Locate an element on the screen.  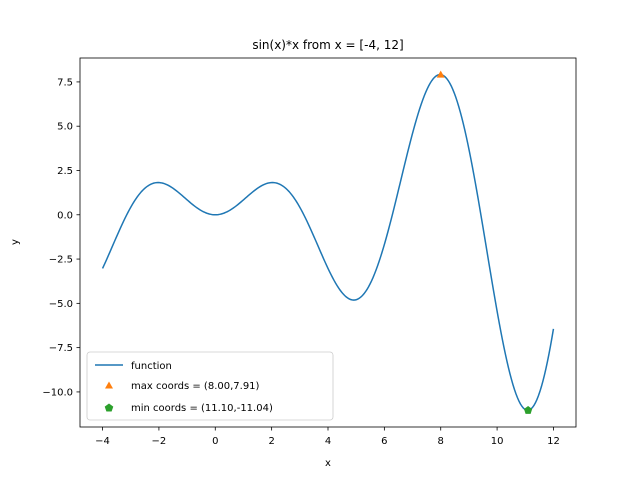
y-tick-label: −7.5 is located at coordinates (61, 348).